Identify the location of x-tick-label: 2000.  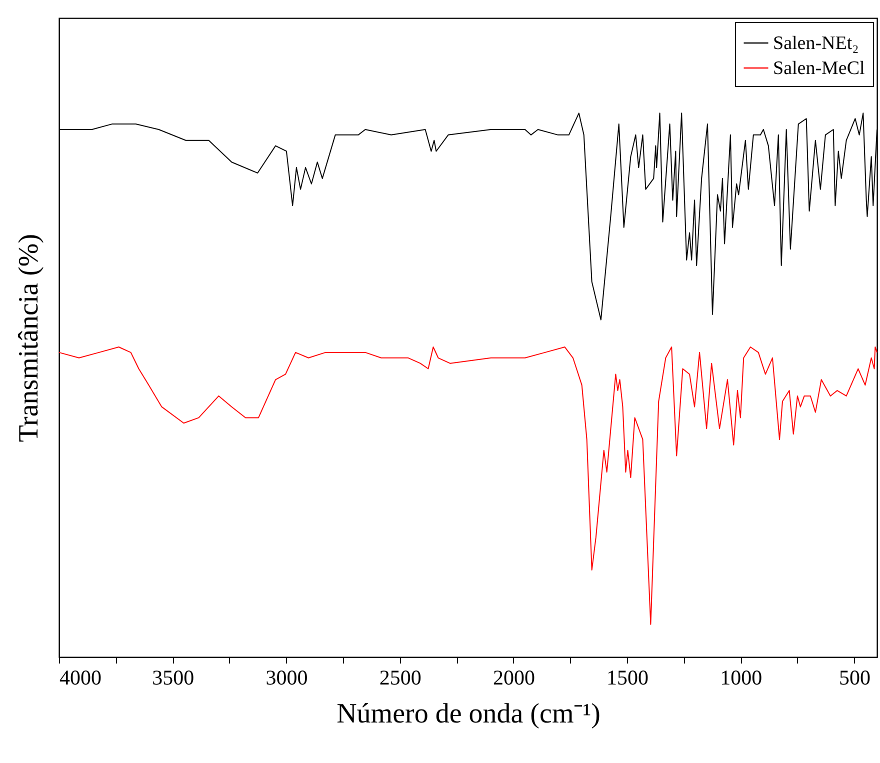
(513, 678).